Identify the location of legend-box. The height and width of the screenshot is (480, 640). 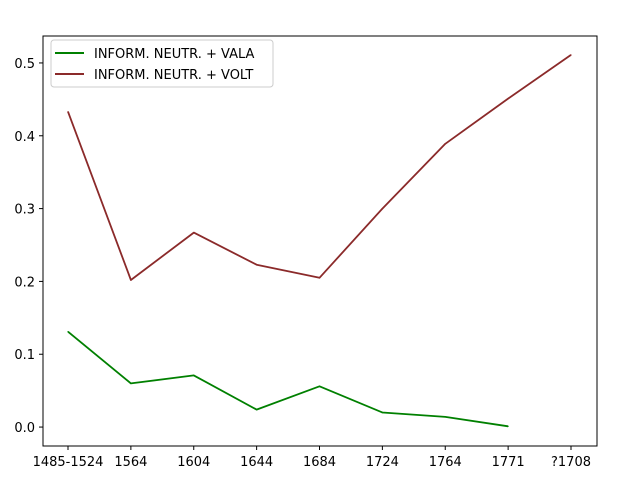
(162, 63).